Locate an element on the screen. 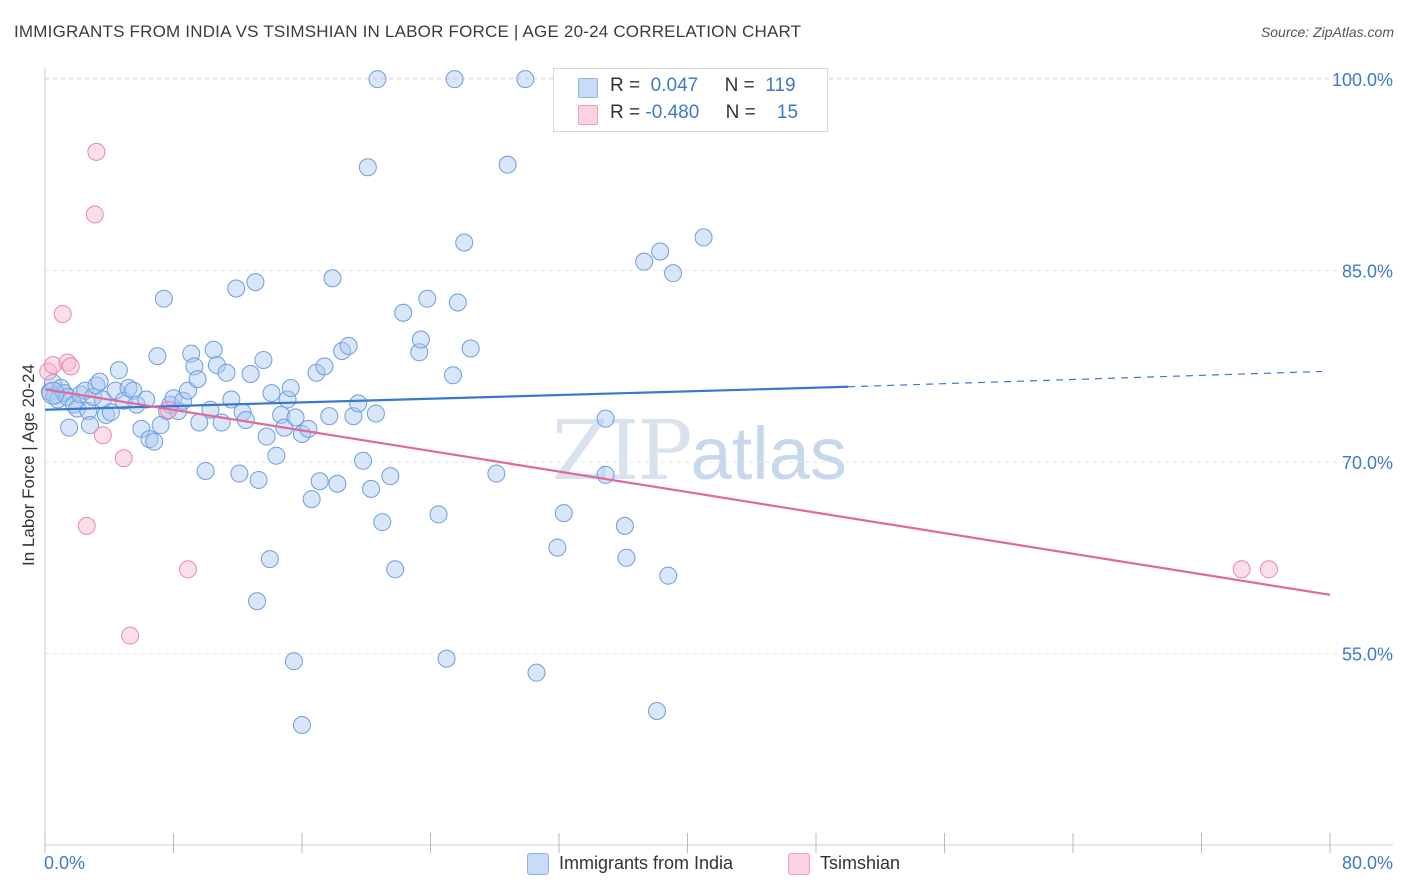 The height and width of the screenshot is (892, 1406). legend-r-value: 0.047 is located at coordinates (674, 85).